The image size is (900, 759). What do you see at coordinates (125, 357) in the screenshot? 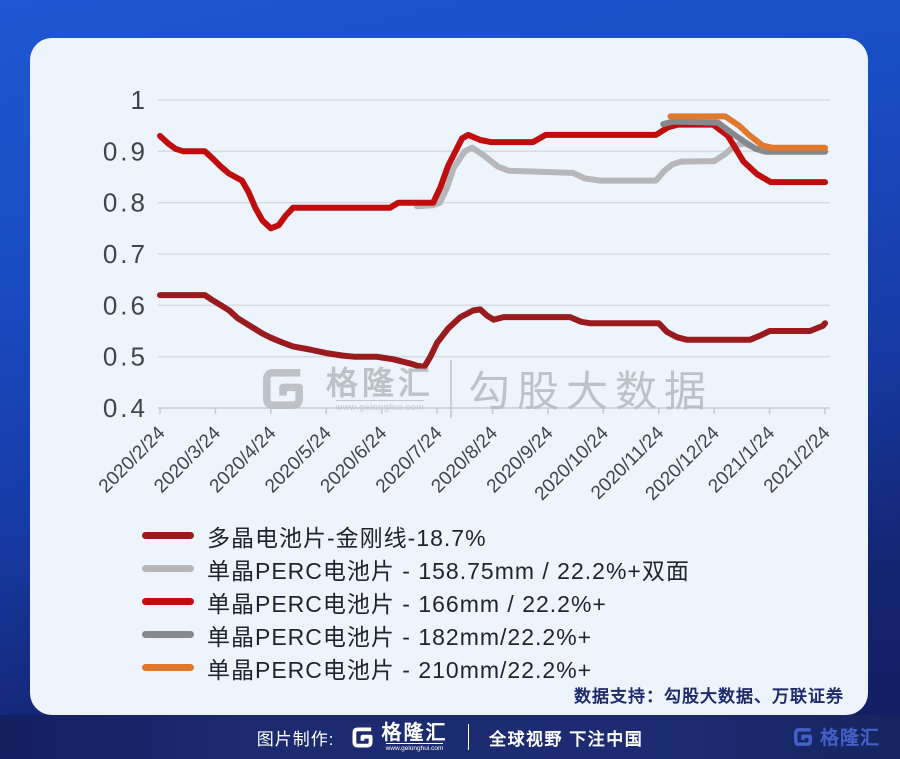
I see `y-axis-label-0.5: 0.5` at bounding box center [125, 357].